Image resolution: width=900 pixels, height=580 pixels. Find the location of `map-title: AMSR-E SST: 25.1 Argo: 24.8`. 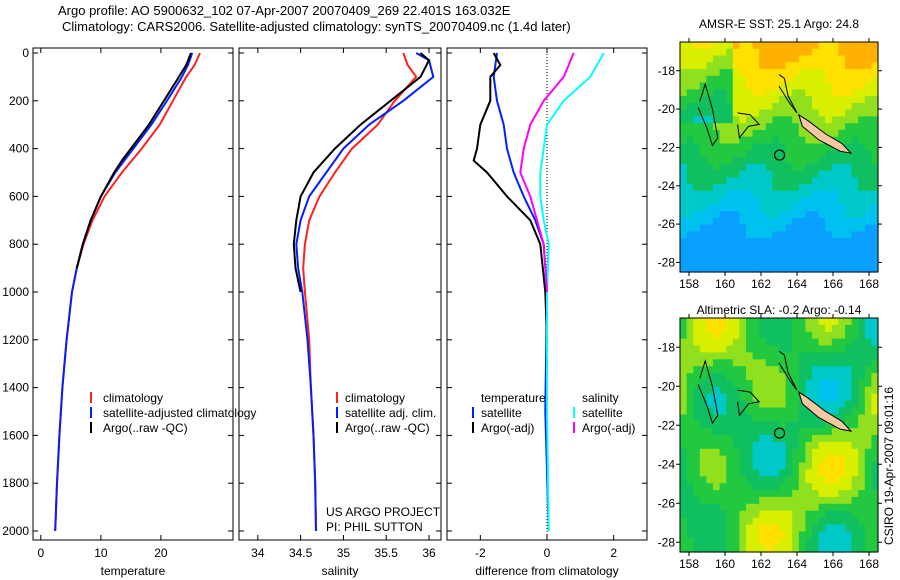

map-title: AMSR-E SST: 25.1 Argo: 24.8 is located at coordinates (779, 24).